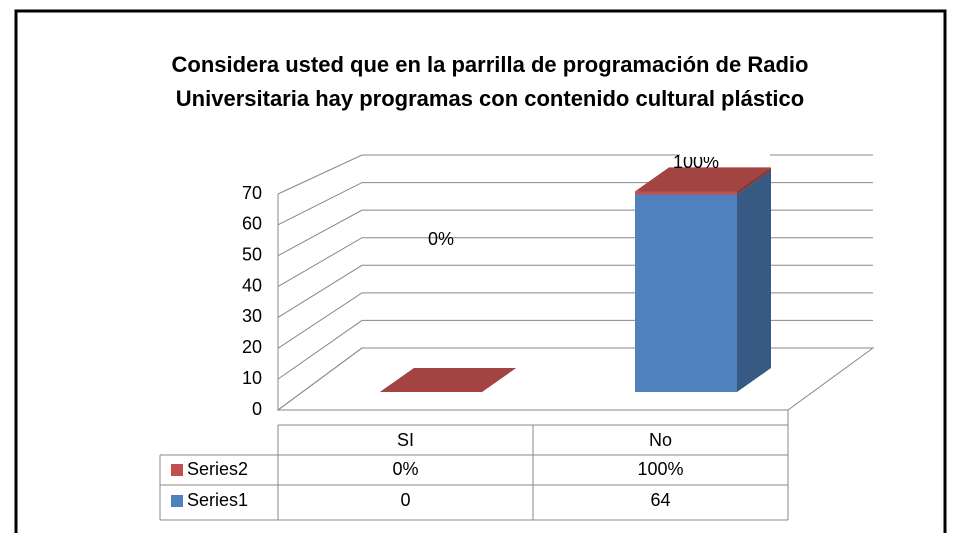 This screenshot has width=957, height=533. Describe the element at coordinates (405, 440) in the screenshot. I see `x-tick-label: SI` at that location.